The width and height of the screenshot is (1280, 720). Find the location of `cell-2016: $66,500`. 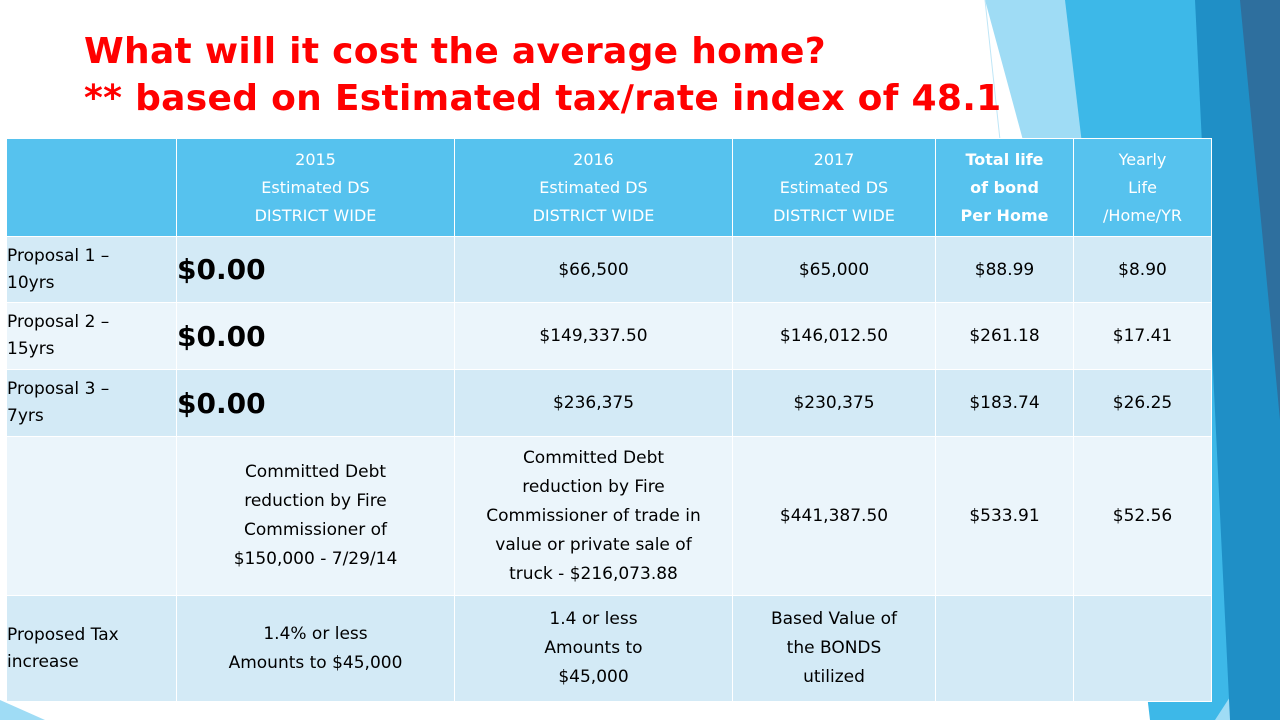

cell-2016: $66,500 is located at coordinates (593, 269).